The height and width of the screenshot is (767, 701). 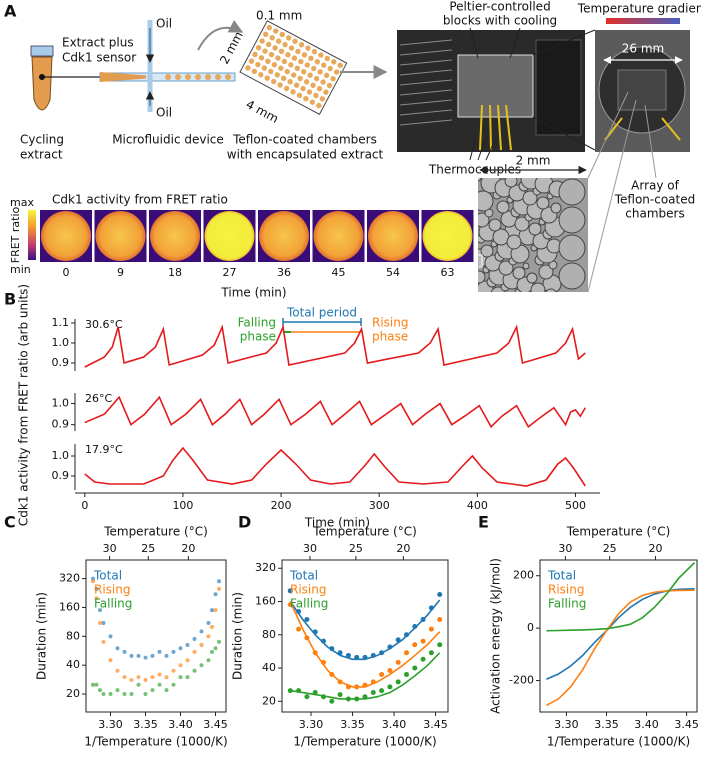 What do you see at coordinates (112, 590) in the screenshot?
I see `legend-entry: Rising` at bounding box center [112, 590].